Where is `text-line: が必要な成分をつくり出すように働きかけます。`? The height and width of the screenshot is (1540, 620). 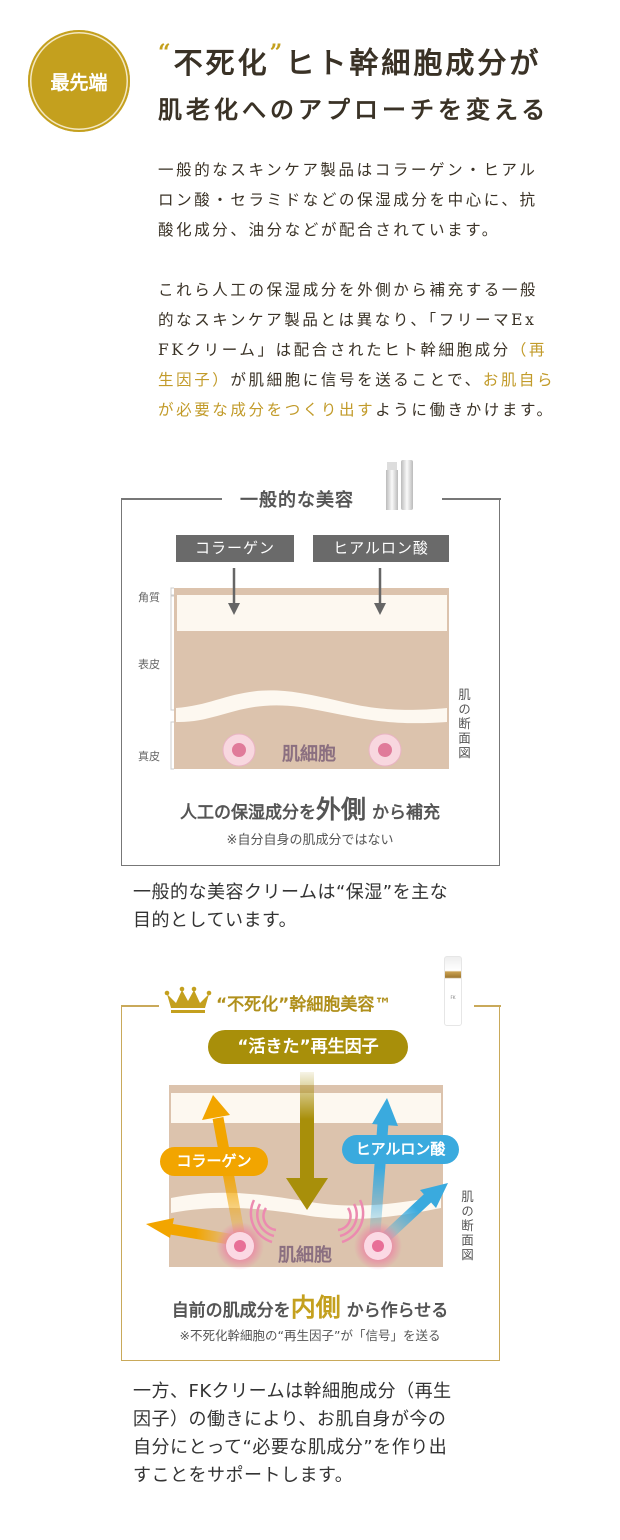 text-line: が必要な成分をつくり出すように働きかけます。 is located at coordinates (356, 410).